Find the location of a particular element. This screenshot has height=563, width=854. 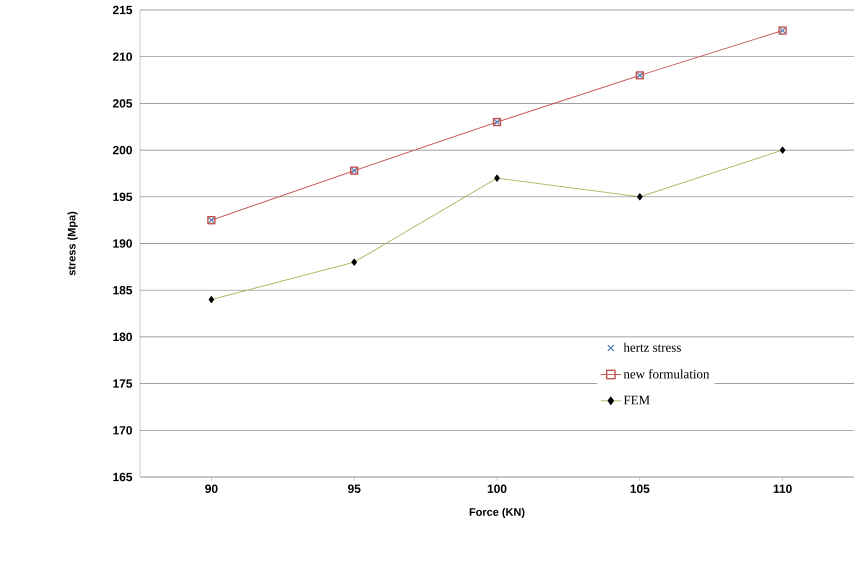

y-tick-label: 190 is located at coordinates (122, 243).